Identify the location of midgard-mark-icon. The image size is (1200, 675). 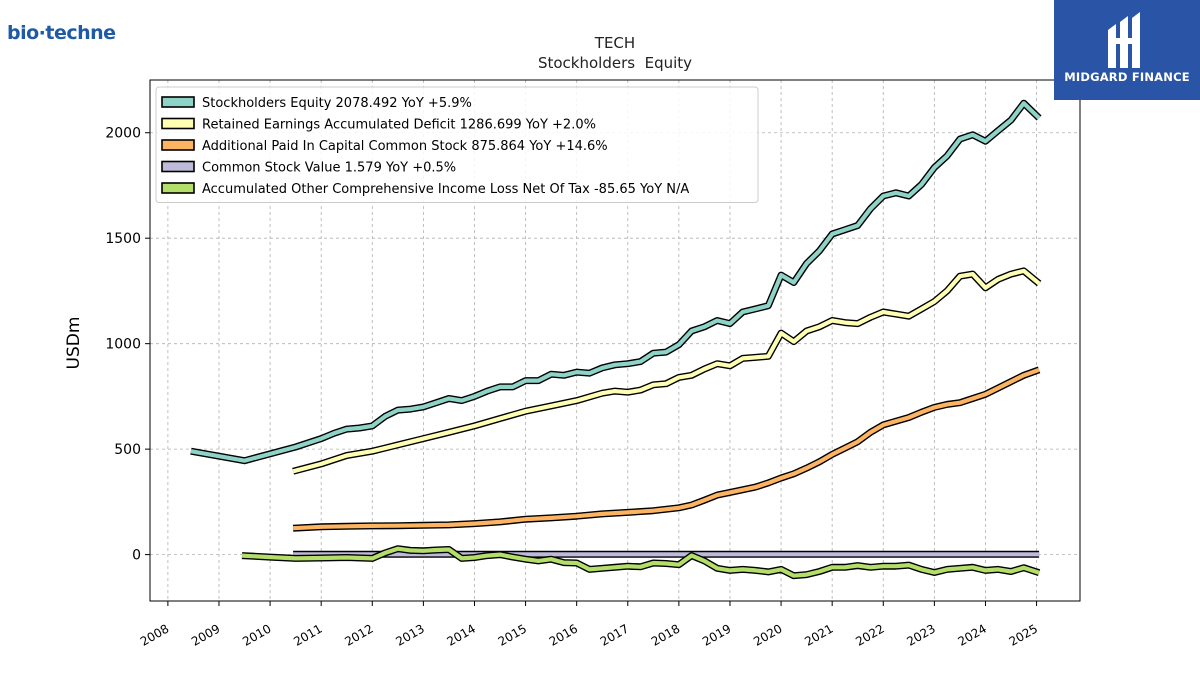
(1124, 40).